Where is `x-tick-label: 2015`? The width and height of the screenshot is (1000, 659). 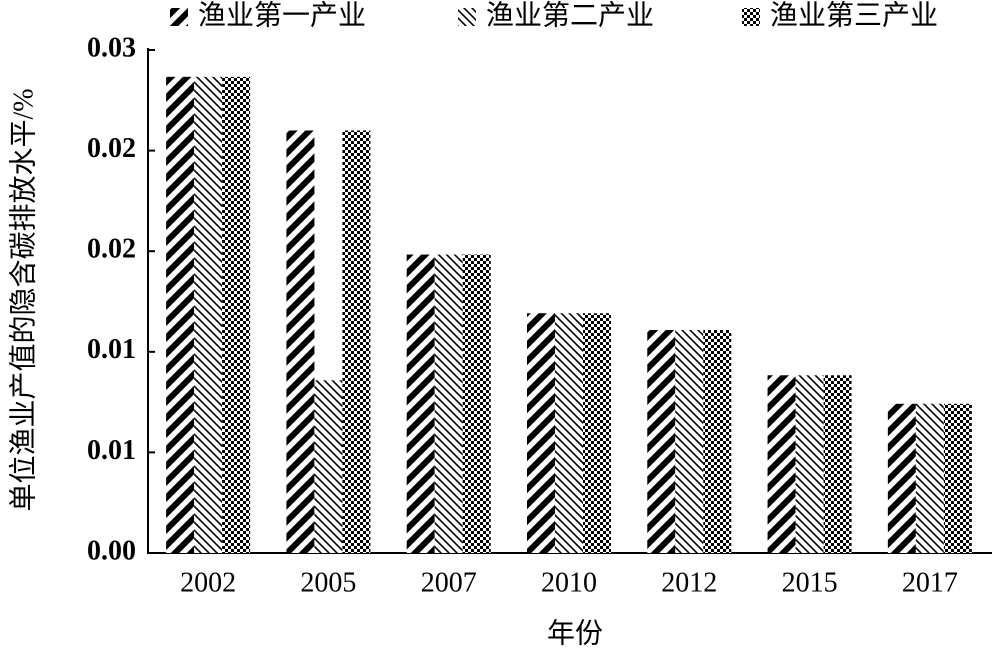
x-tick-label: 2015 is located at coordinates (810, 582).